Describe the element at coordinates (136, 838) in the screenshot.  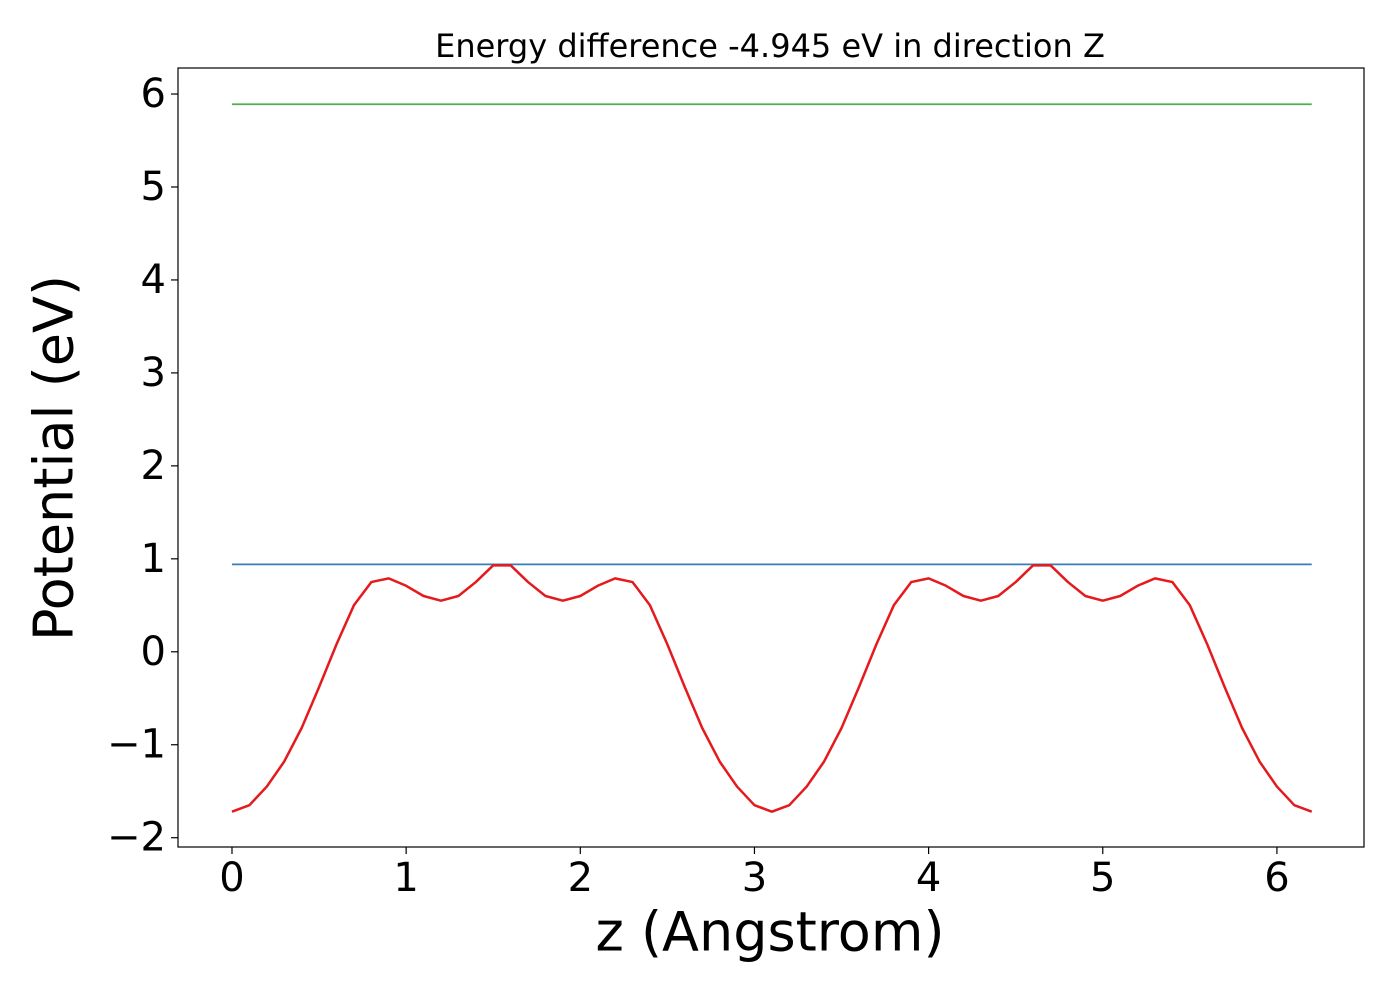
I see `y-tick-label: −2` at that location.